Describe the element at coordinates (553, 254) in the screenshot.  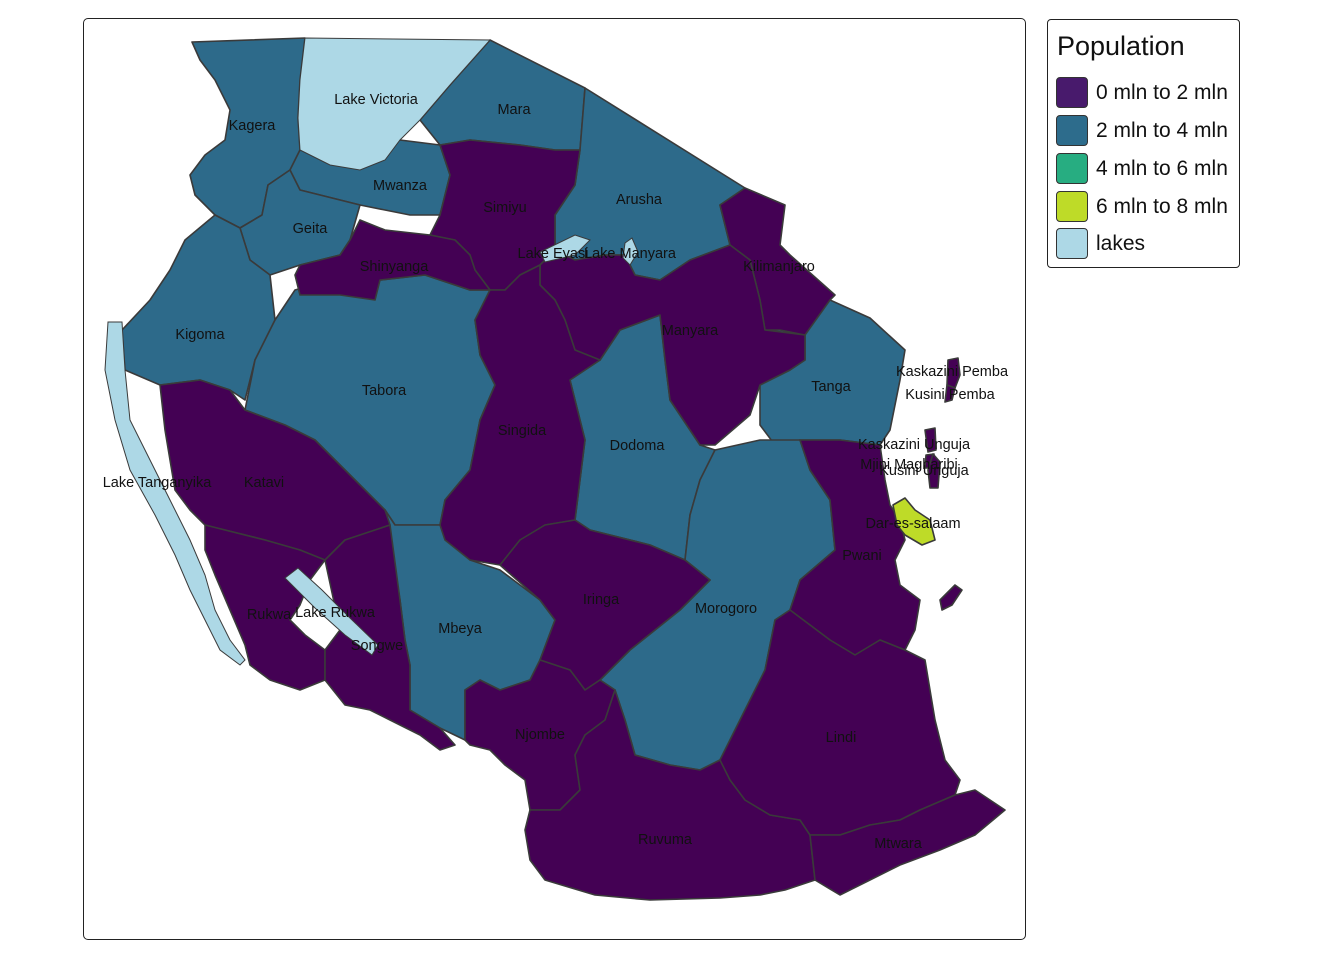
I see `label-lake-eyasi: Lake Eyasi` at that location.